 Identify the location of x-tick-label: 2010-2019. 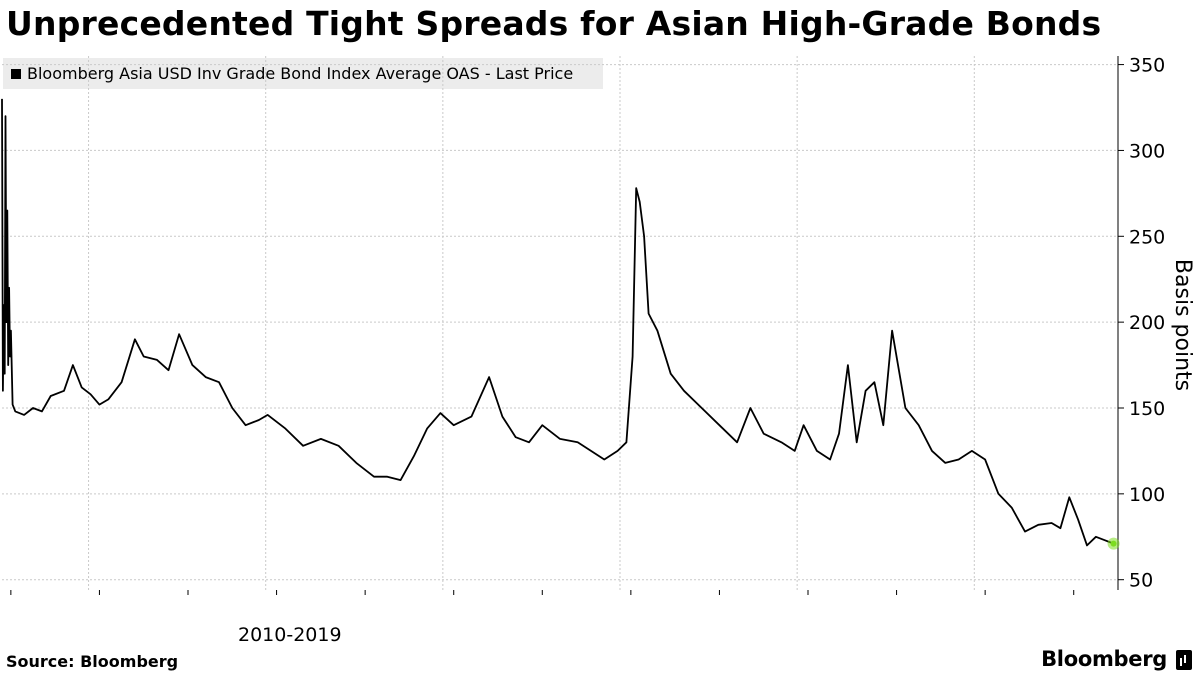
(290, 635).